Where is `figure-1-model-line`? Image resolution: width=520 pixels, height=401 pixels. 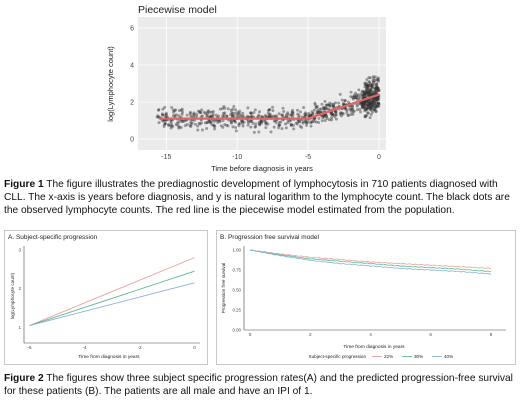 figure-1-model-line is located at coordinates (269, 106).